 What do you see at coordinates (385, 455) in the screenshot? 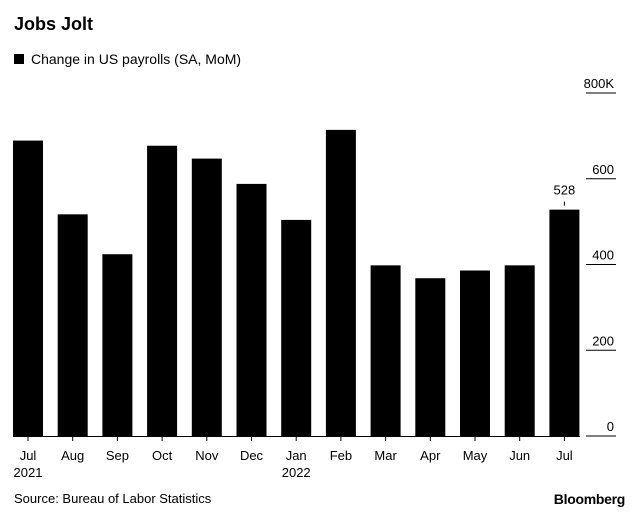
I see `x-tick-label: Mar` at bounding box center [385, 455].